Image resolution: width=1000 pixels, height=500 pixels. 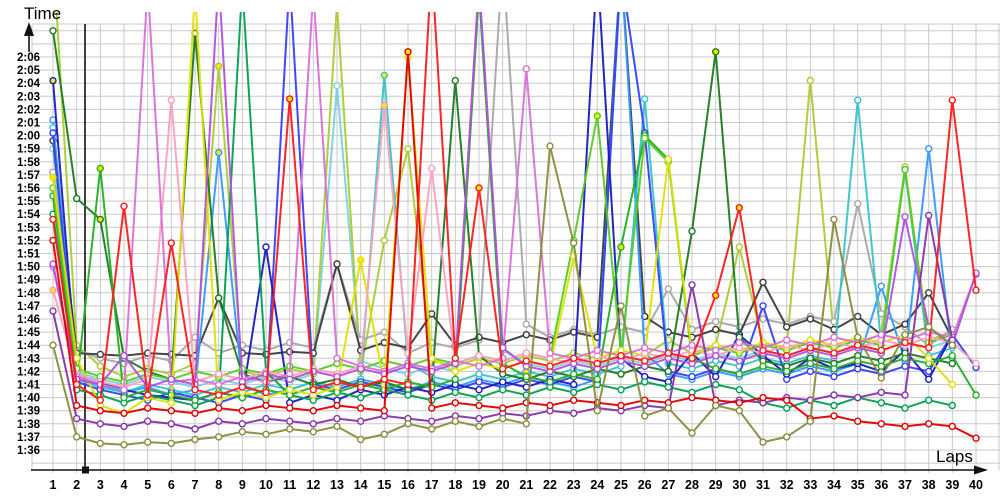 I want to click on x-tick-label: 17, so click(x=432, y=485).